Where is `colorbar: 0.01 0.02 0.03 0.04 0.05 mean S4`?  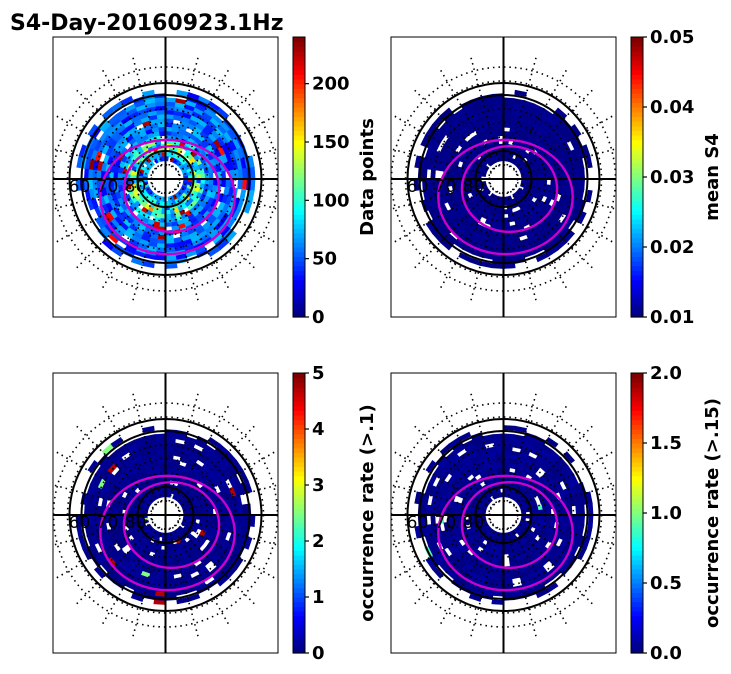 colorbar: 0.01 0.02 0.03 0.04 0.05 mean S4 is located at coordinates (676, 177).